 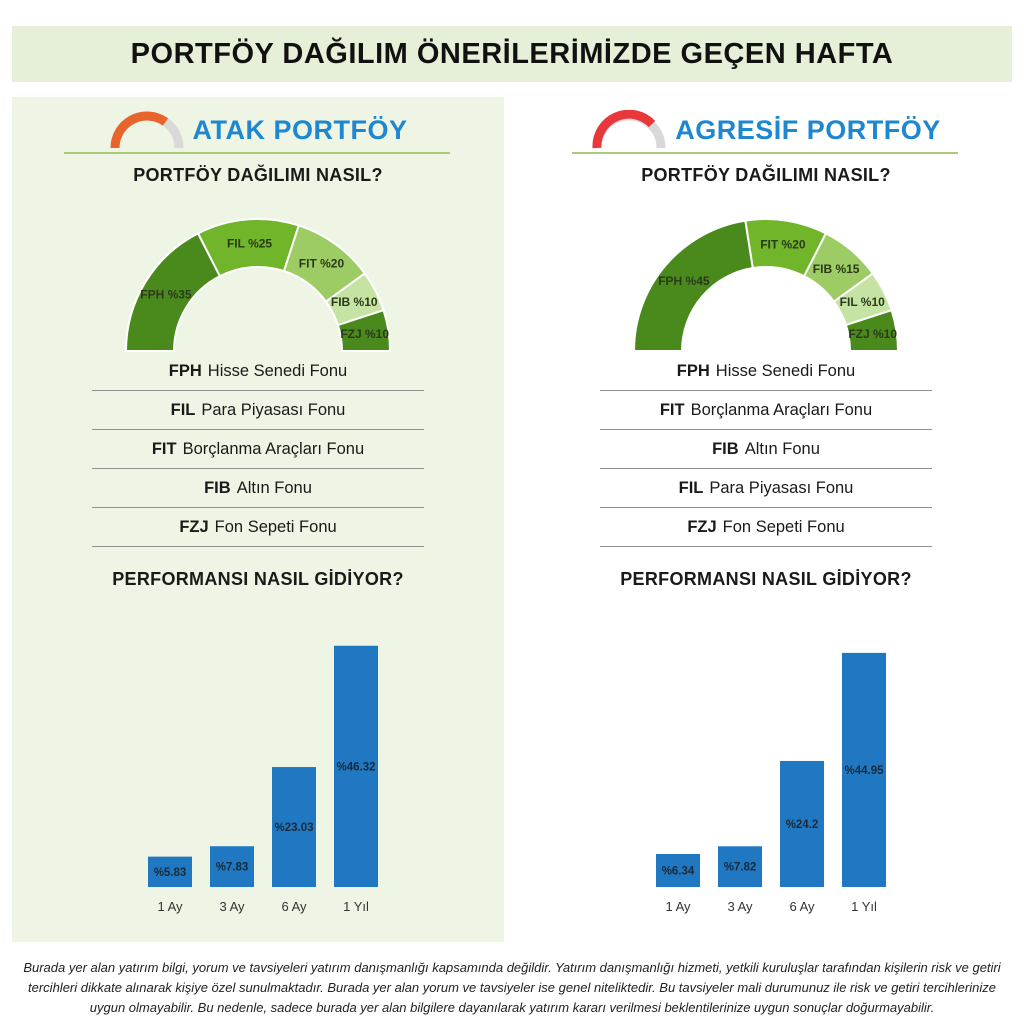 What do you see at coordinates (836, 269) in the screenshot?
I see `gauge-segment-label: FIB %15` at bounding box center [836, 269].